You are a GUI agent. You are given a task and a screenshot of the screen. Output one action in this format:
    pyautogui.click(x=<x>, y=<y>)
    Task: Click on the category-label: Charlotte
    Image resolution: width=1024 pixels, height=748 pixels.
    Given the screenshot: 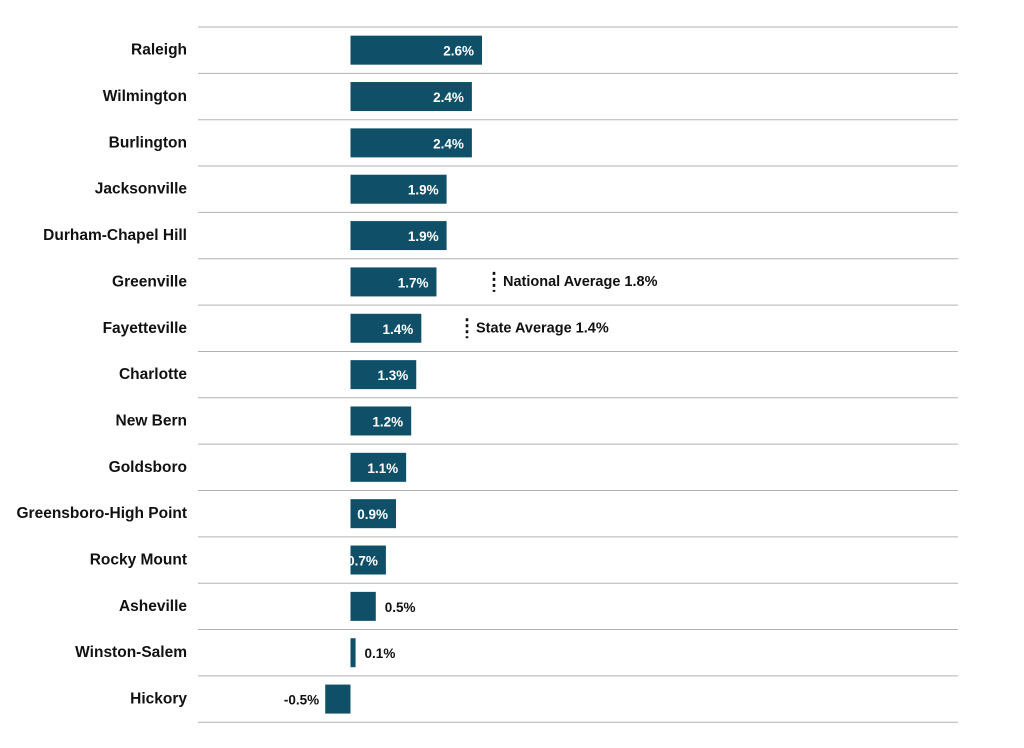 What is the action you would take?
    pyautogui.click(x=153, y=374)
    